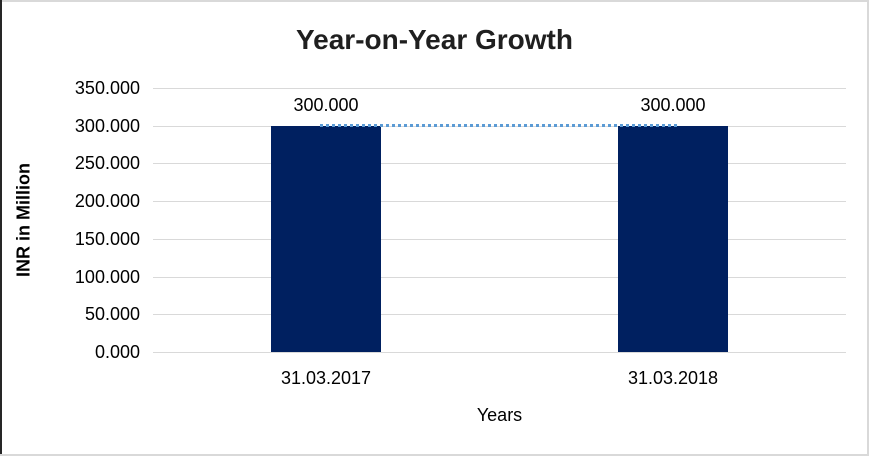 The width and height of the screenshot is (869, 456). I want to click on frame-border-bottom, so click(434, 455).